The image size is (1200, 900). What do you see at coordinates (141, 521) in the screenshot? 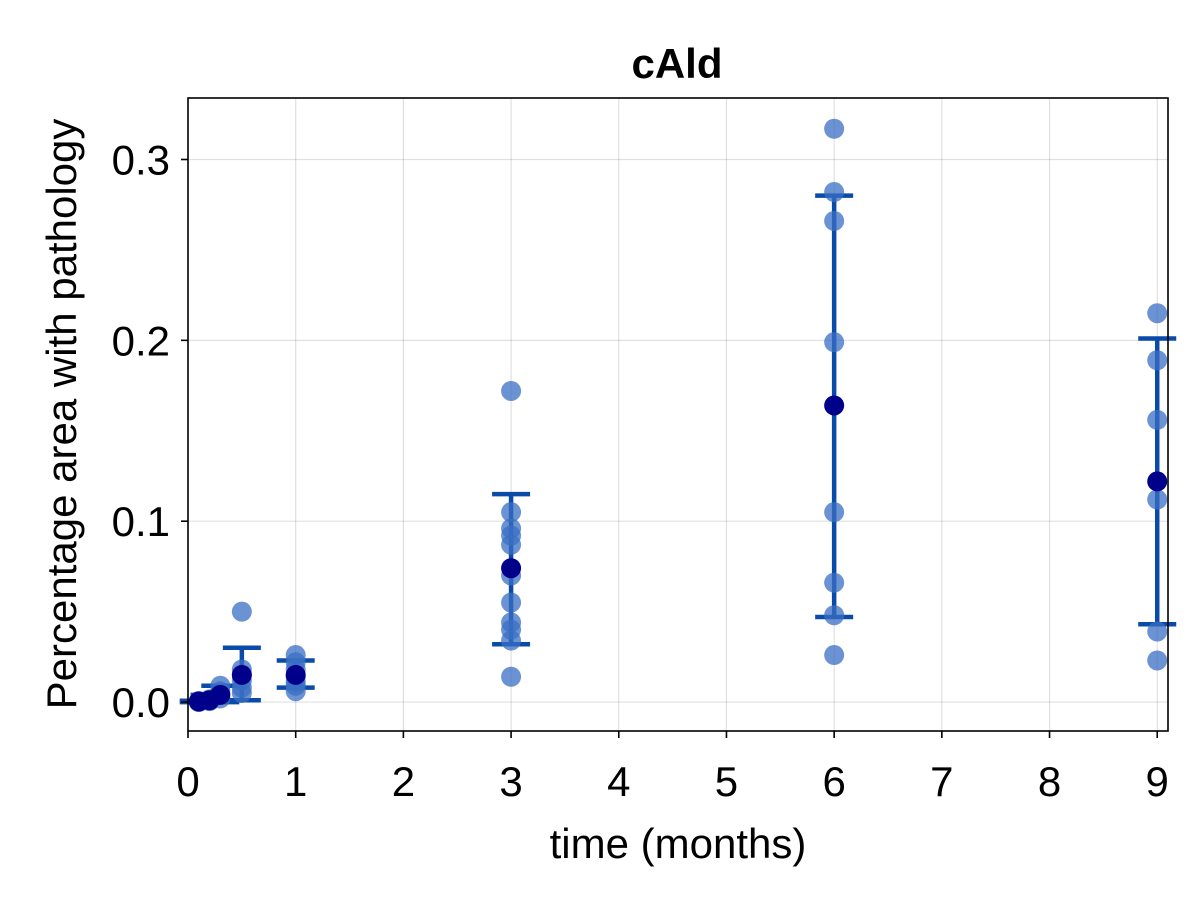
I see `y-tick-label: 0.1` at bounding box center [141, 521].